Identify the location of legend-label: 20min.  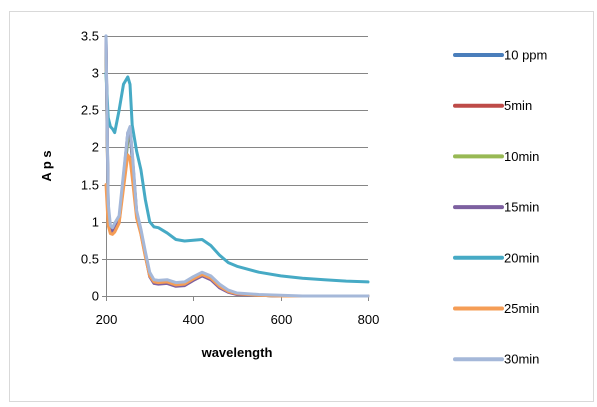
(521, 257).